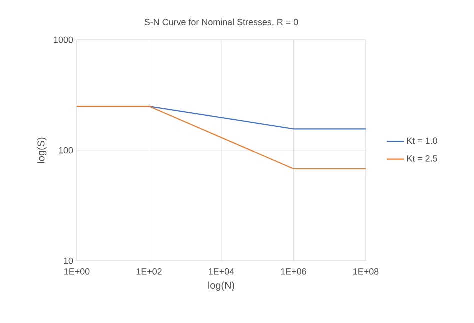 This screenshot has width=474, height=323. What do you see at coordinates (221, 22) in the screenshot?
I see `chart-title: S-N Curve for Nominal Stresses, R = 0` at bounding box center [221, 22].